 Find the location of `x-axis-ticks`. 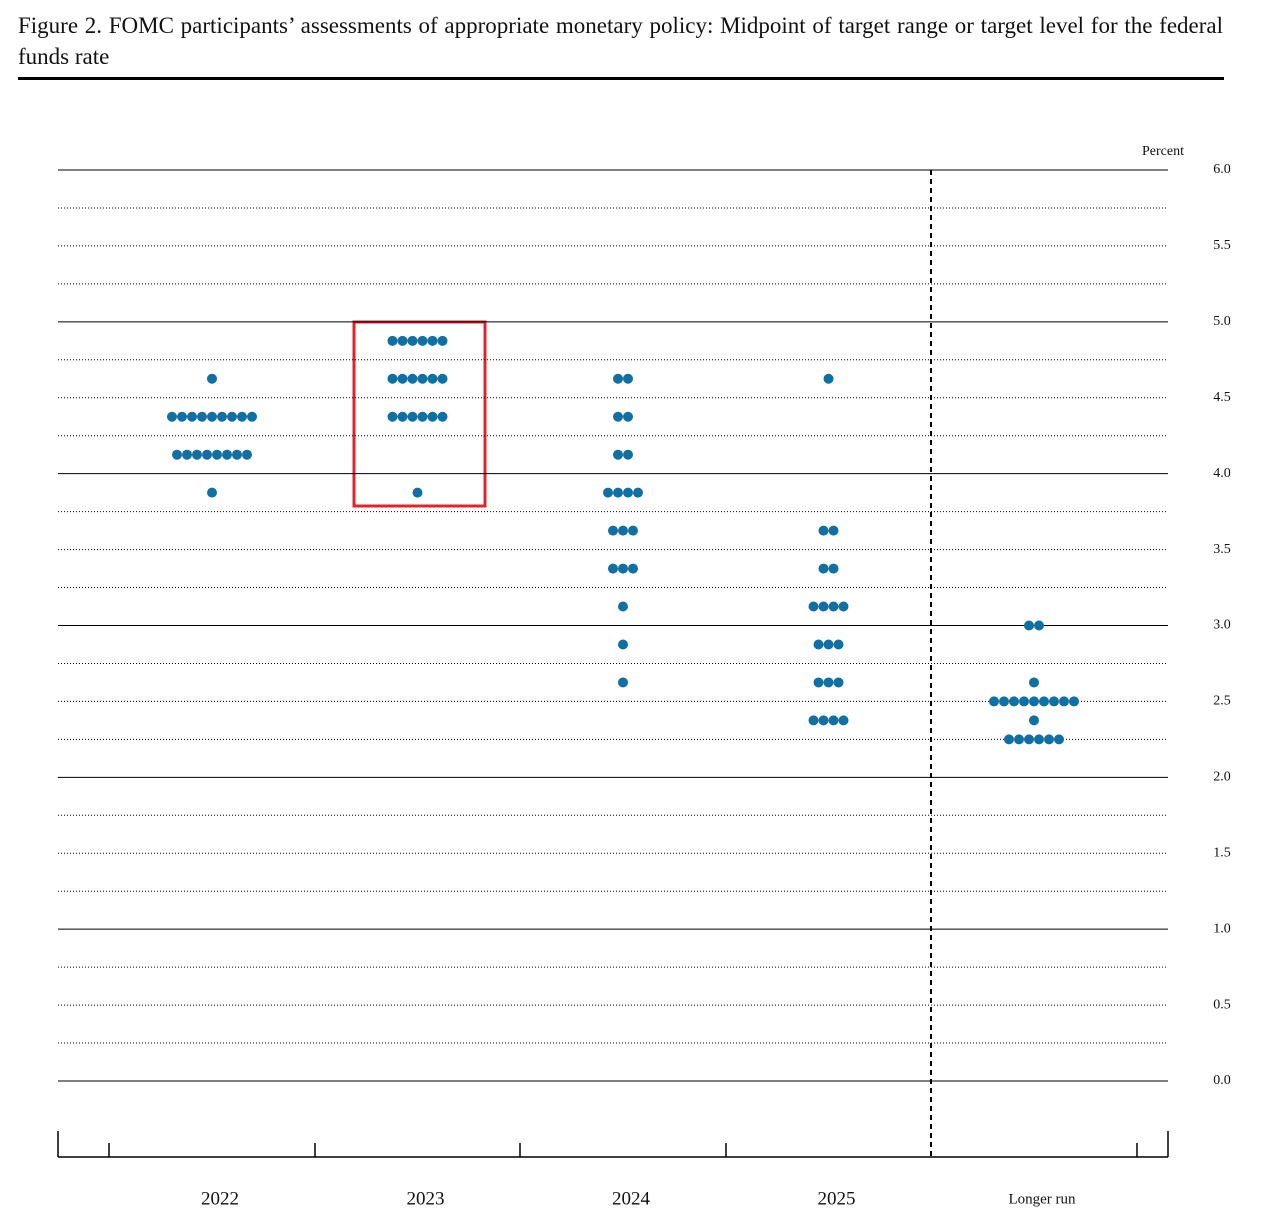

x-axis-ticks is located at coordinates (613, 1144).